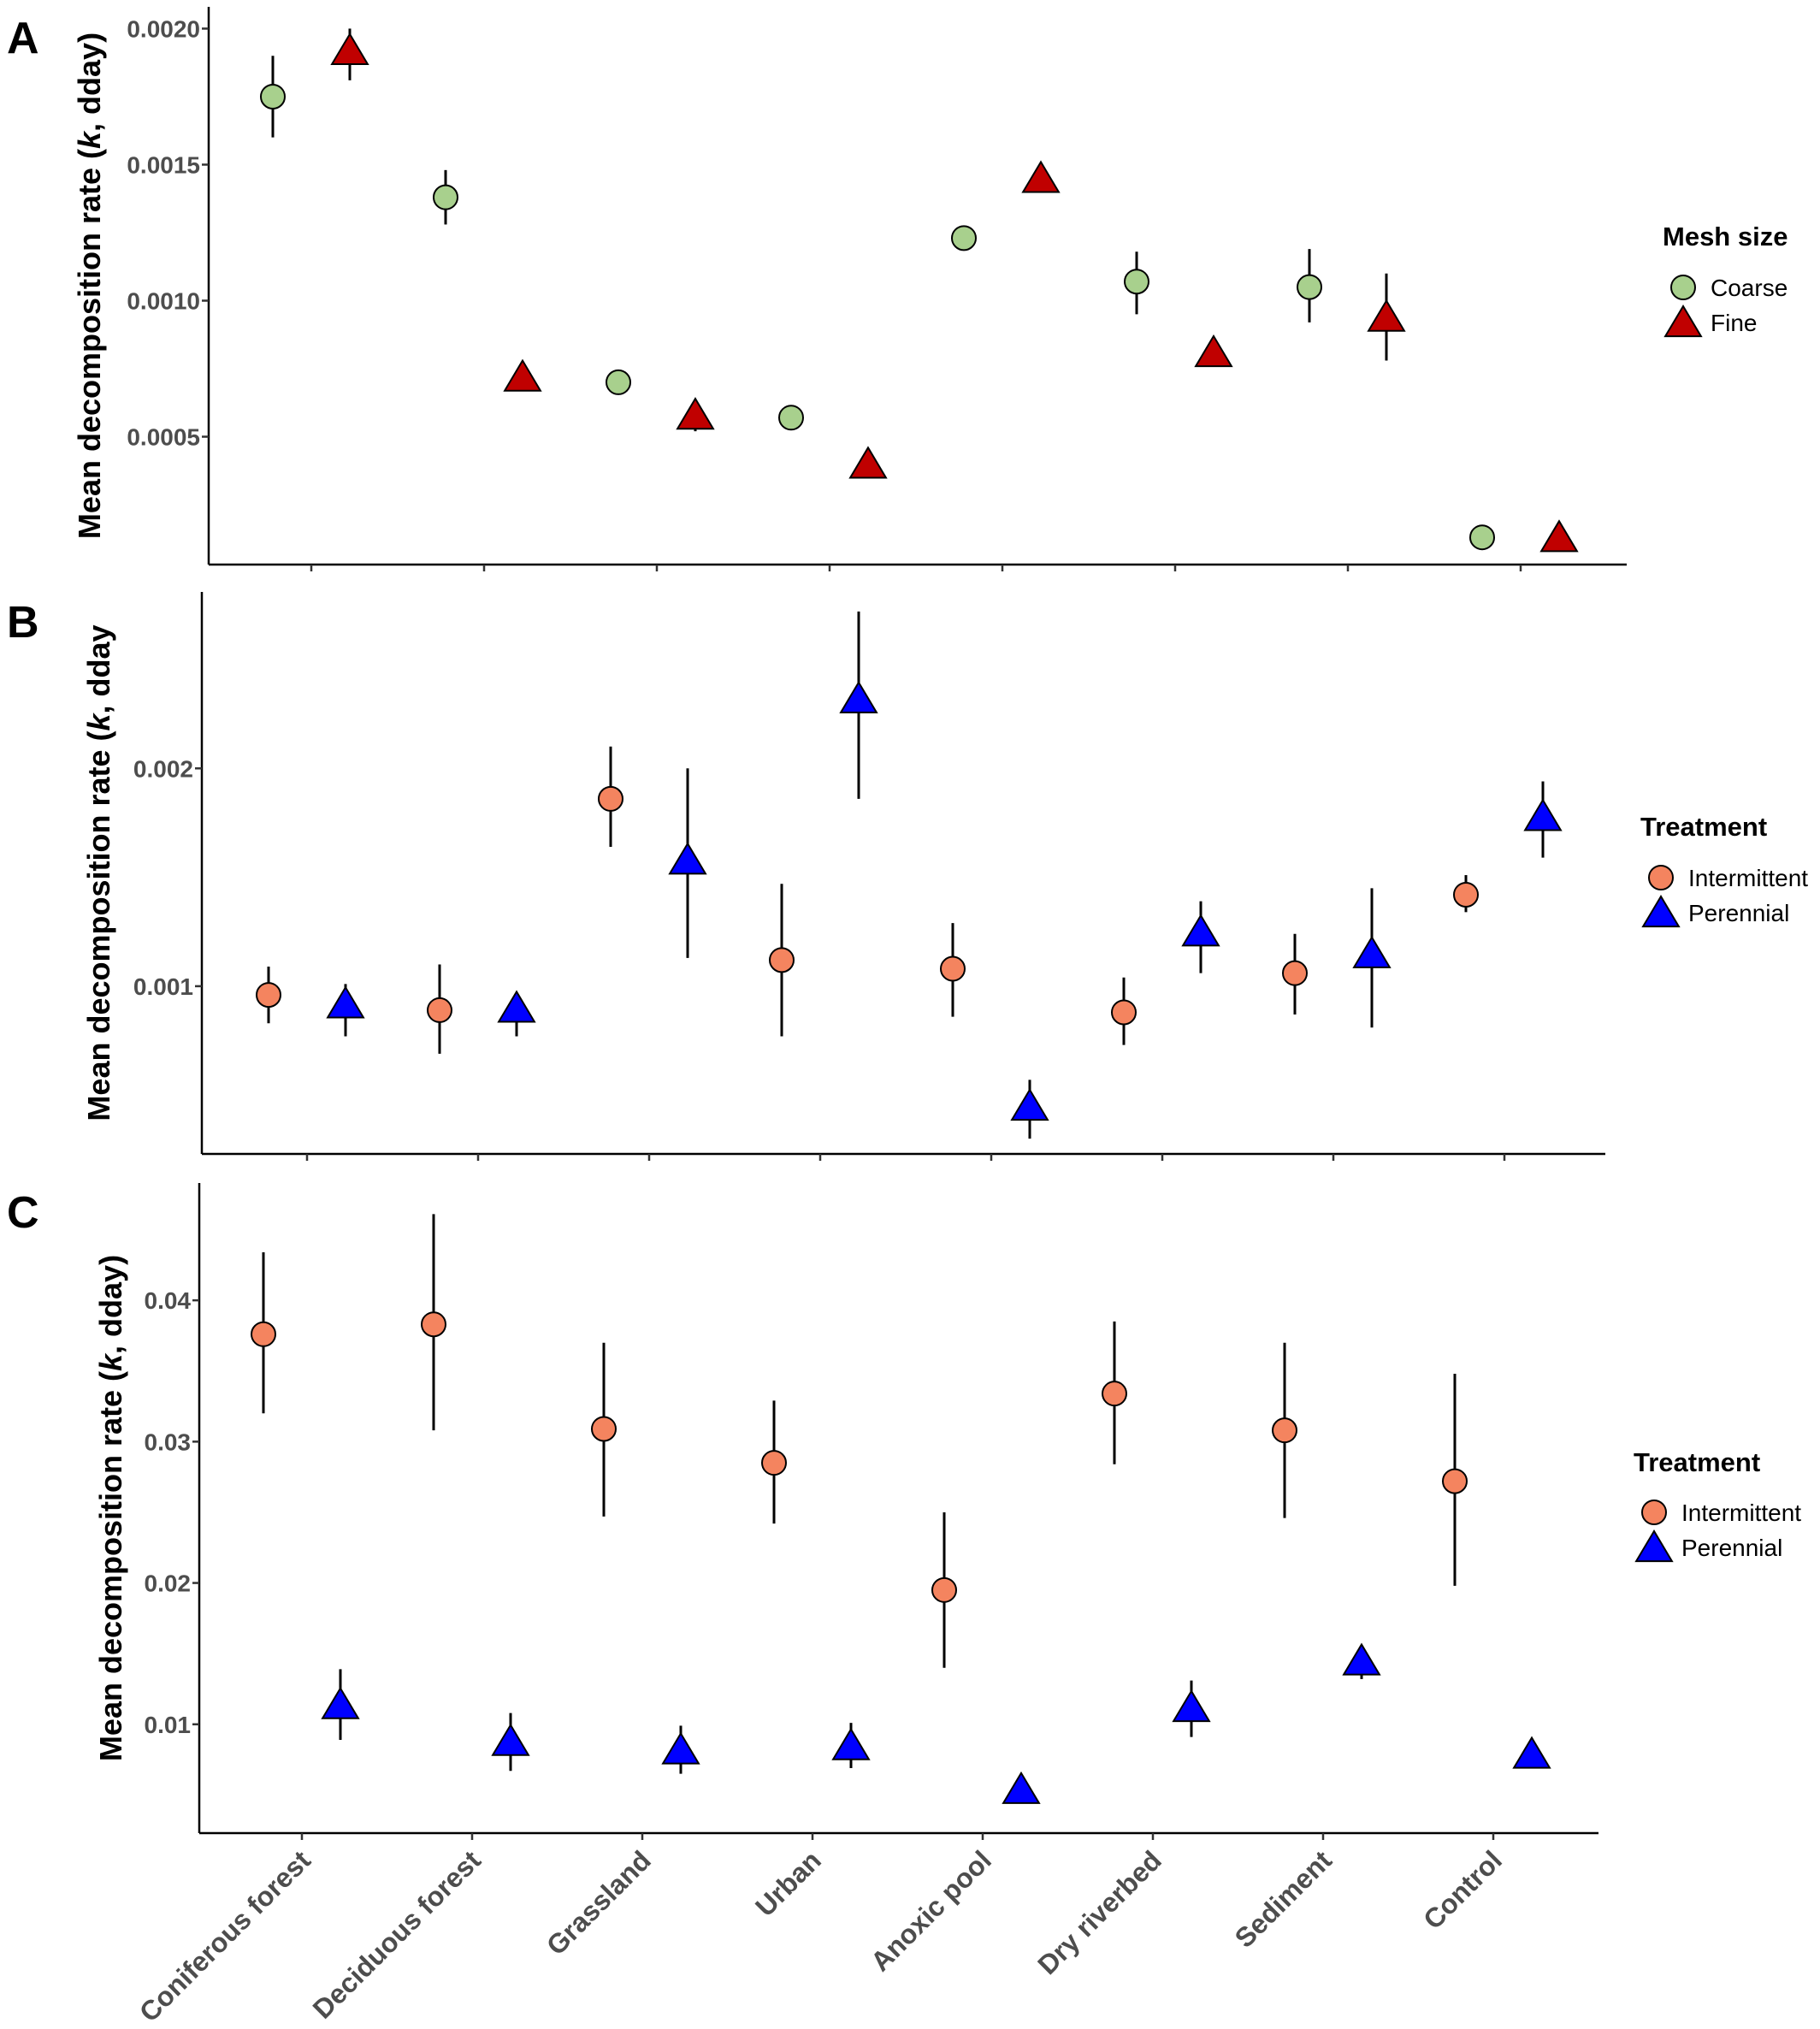 The width and height of the screenshot is (1820, 2029). Describe the element at coordinates (931, 1910) in the screenshot. I see `x-label-anoxic-pool: Anoxic pool` at that location.